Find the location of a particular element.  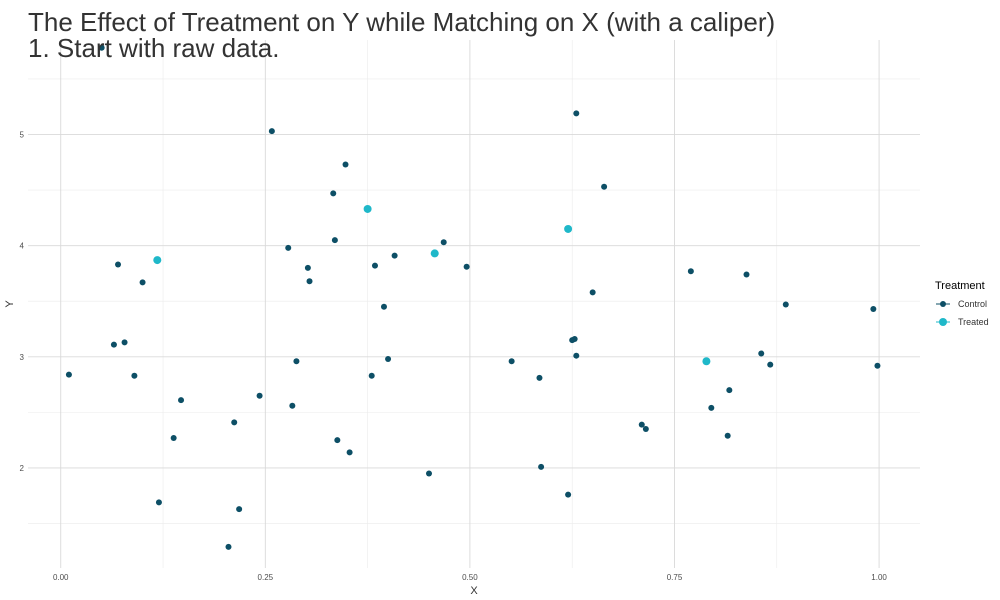

x-tick-label: 0.50 is located at coordinates (470, 577).